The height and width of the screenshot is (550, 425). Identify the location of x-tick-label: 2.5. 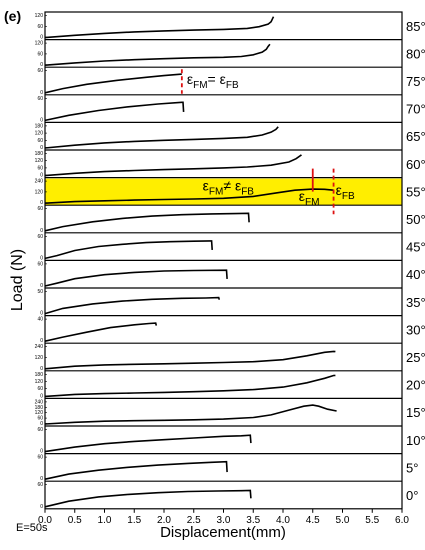
(194, 520).